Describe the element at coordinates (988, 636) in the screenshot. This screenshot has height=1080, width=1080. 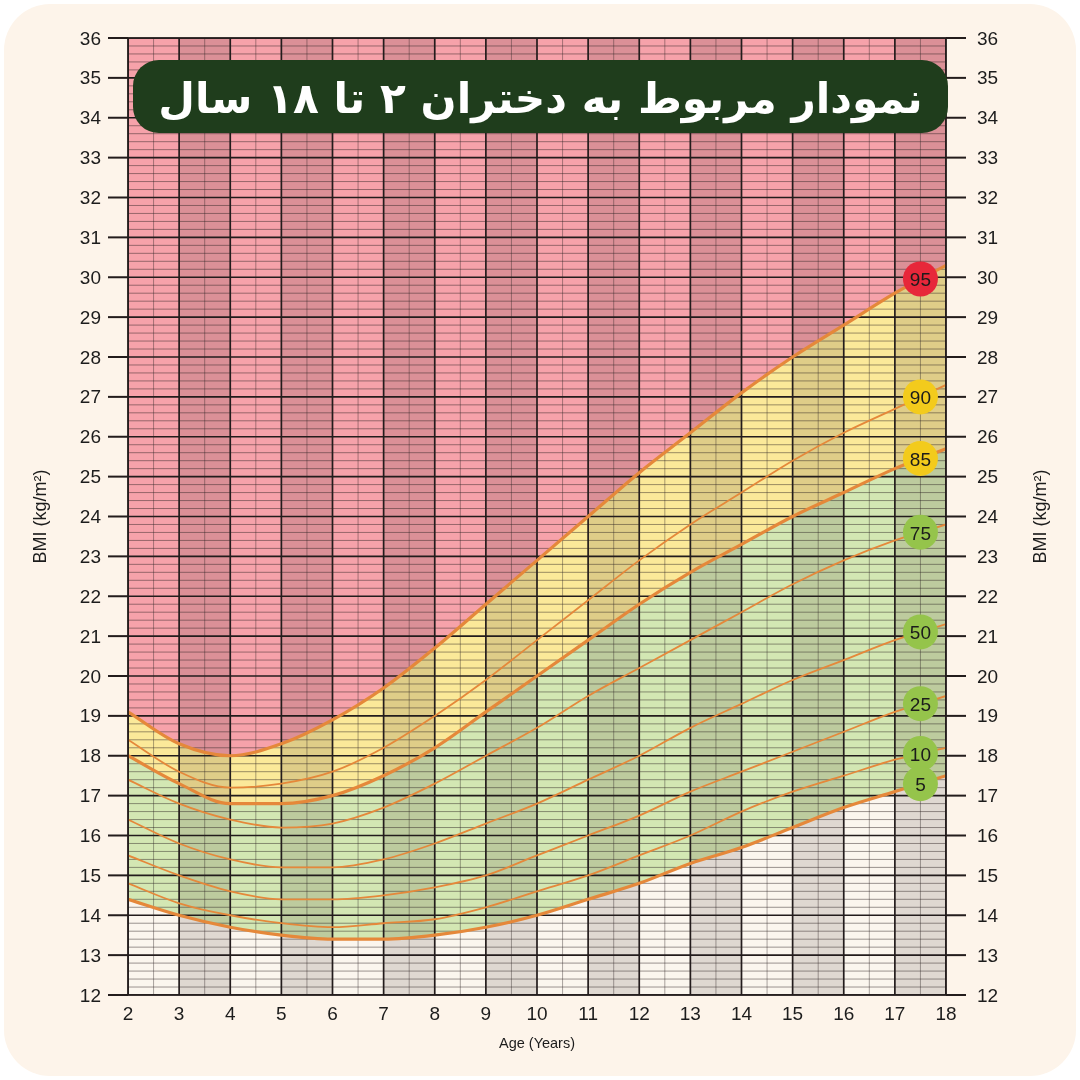
I see `y2-tick-label: 21` at that location.